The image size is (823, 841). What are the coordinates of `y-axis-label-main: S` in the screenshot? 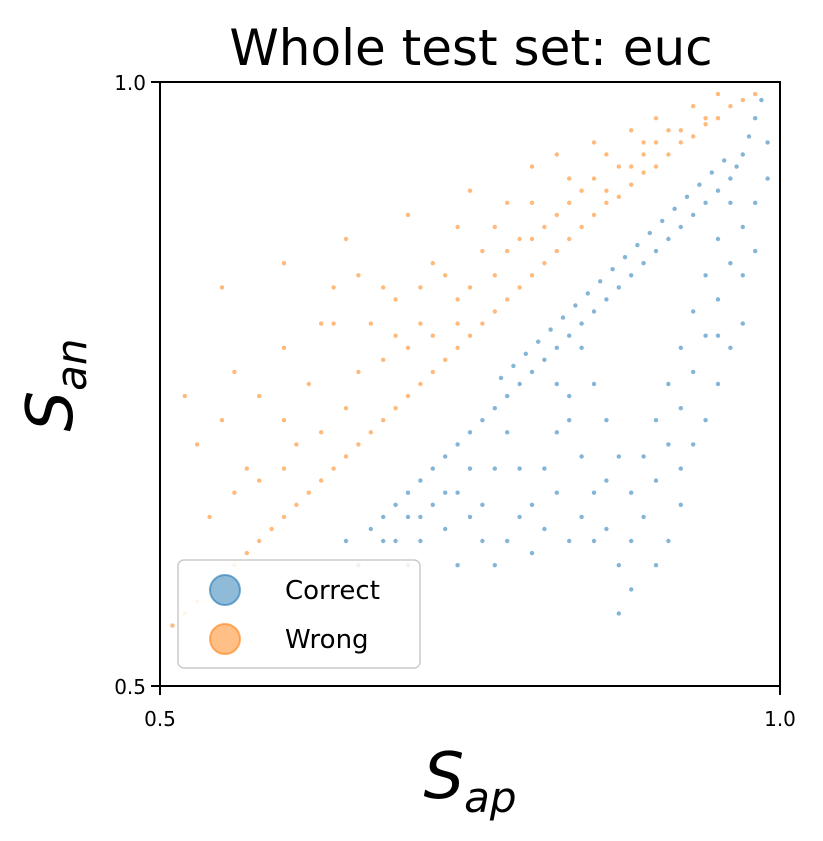 It's located at (51, 411).